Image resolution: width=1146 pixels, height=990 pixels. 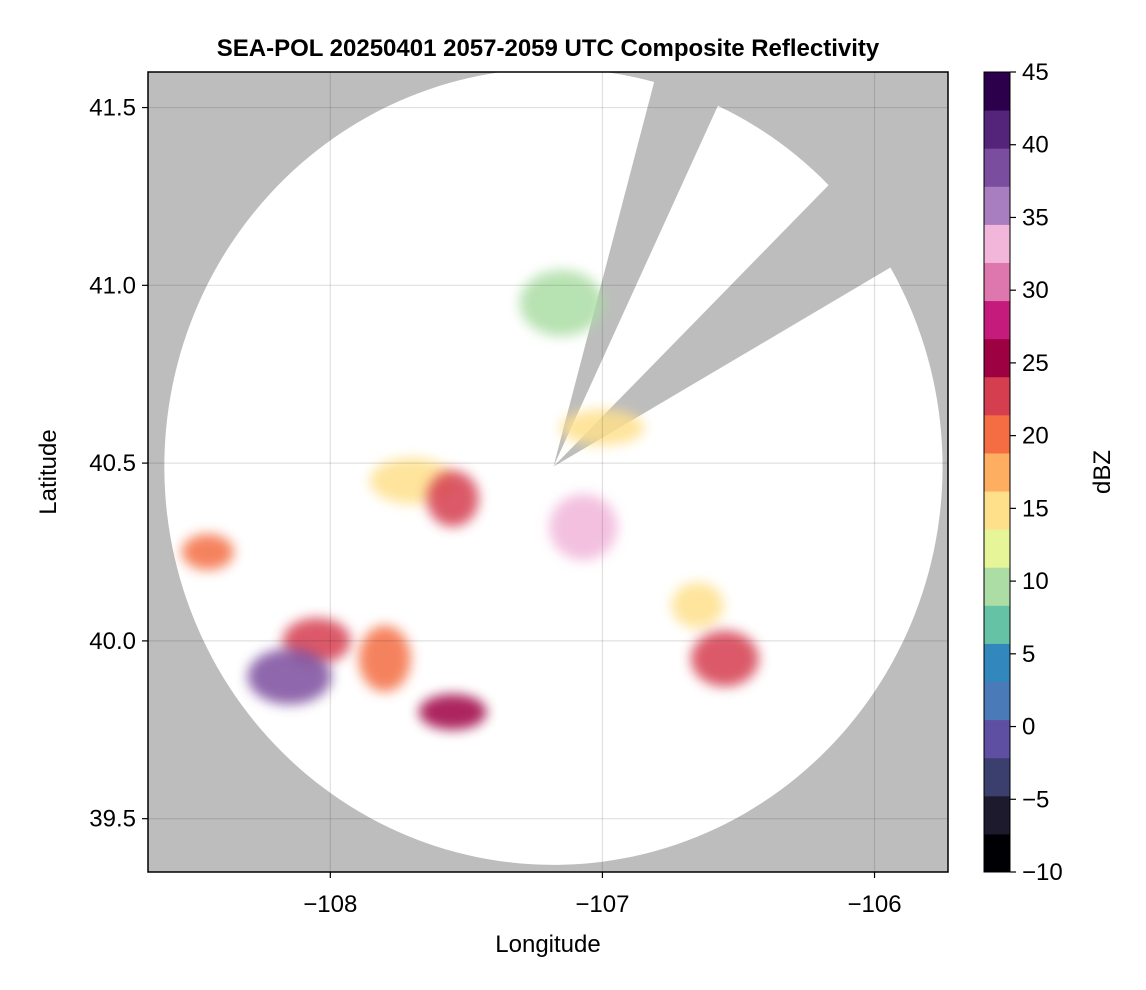 I want to click on colorbar-tick-label: 0, so click(x=1028, y=727).